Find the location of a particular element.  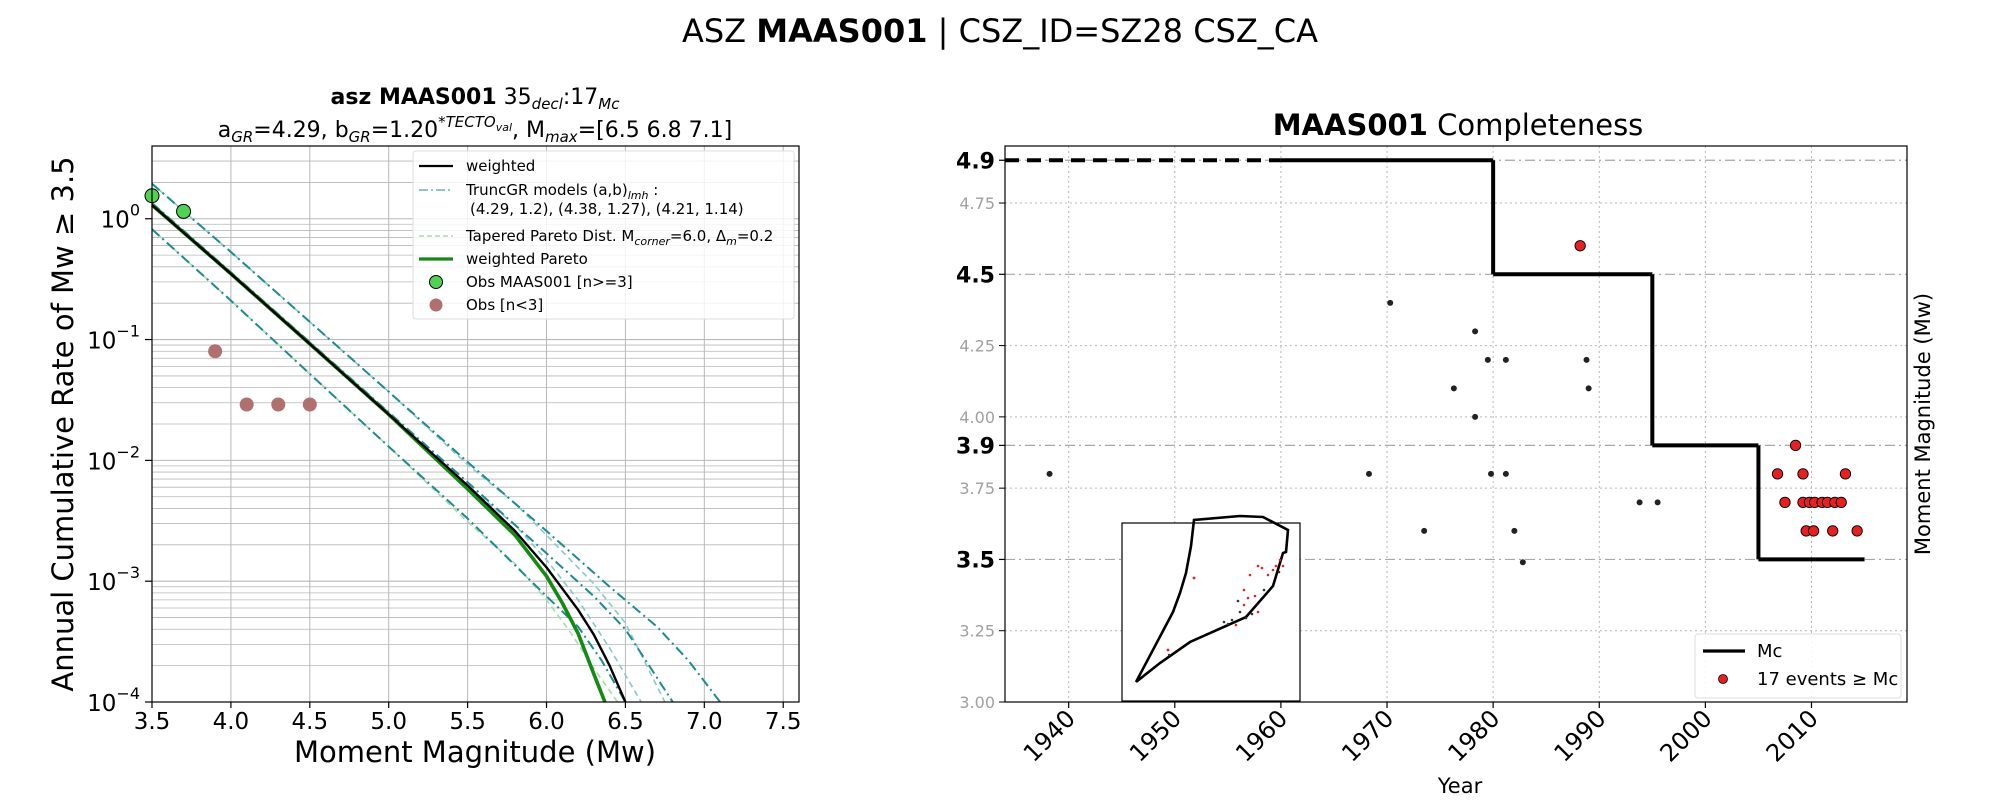

completeness-x-label: Year is located at coordinates (1460, 786).